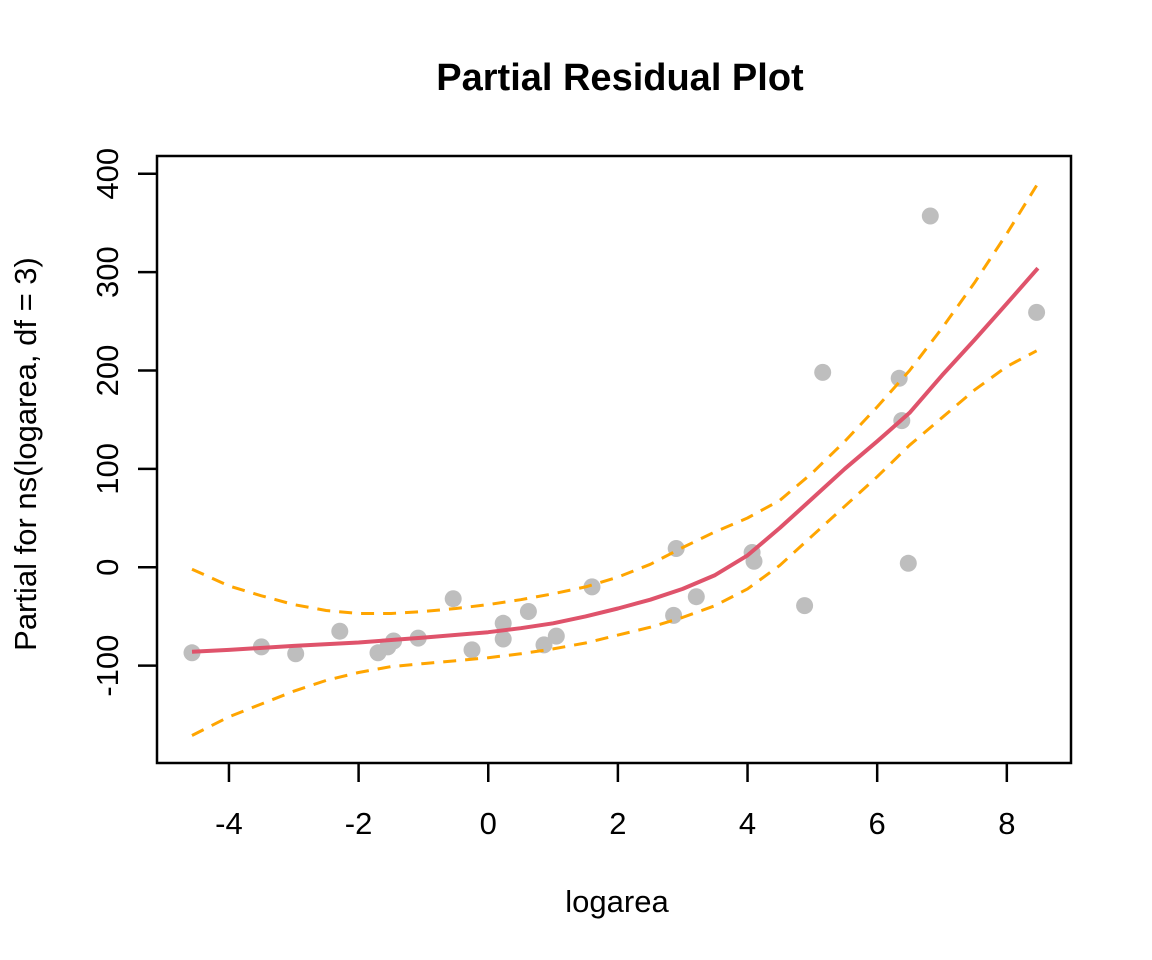 The image size is (1152, 960). I want to click on y-axis-label: Partial for ns(logarea, df = 3), so click(25, 454).